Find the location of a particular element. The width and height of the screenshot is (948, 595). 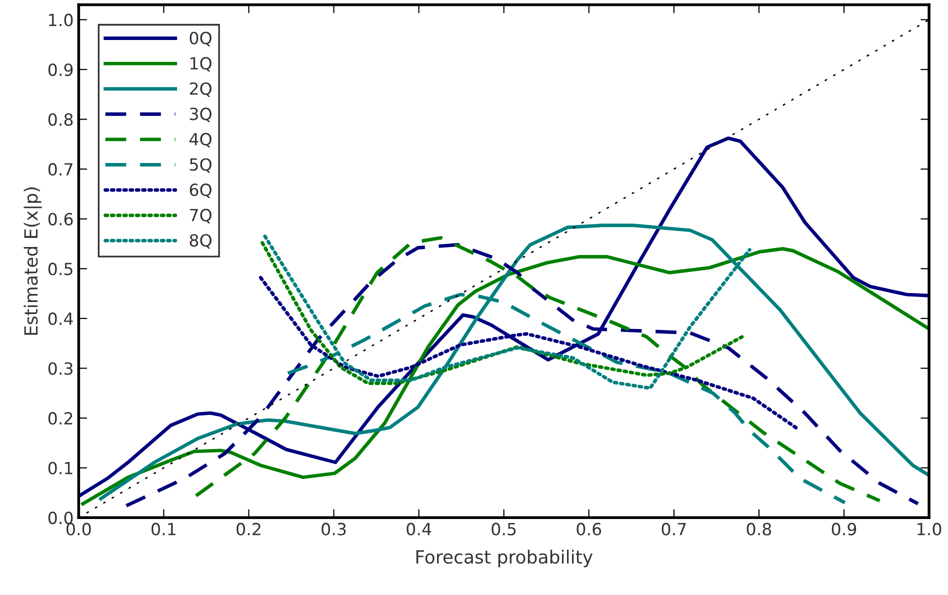

x-tick-label: 0.8 is located at coordinates (759, 529).